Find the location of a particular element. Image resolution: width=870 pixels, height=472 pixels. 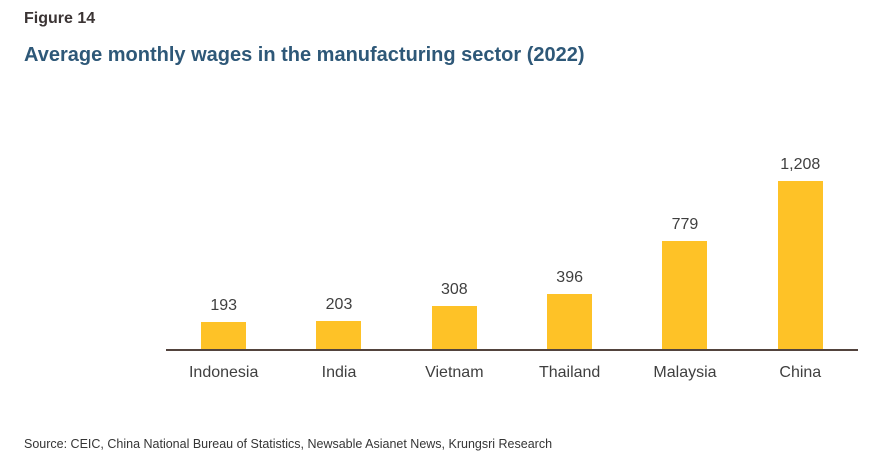

bar-group: 193 is located at coordinates (223, 252).